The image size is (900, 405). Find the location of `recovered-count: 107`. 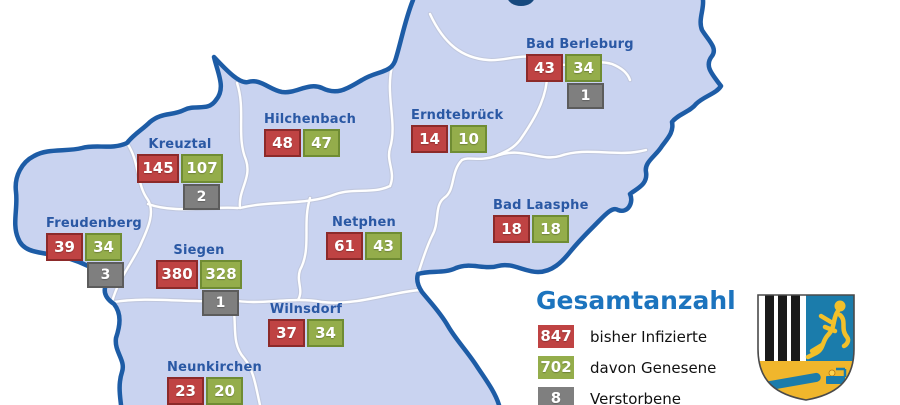

recovered-count: 107 is located at coordinates (202, 168).